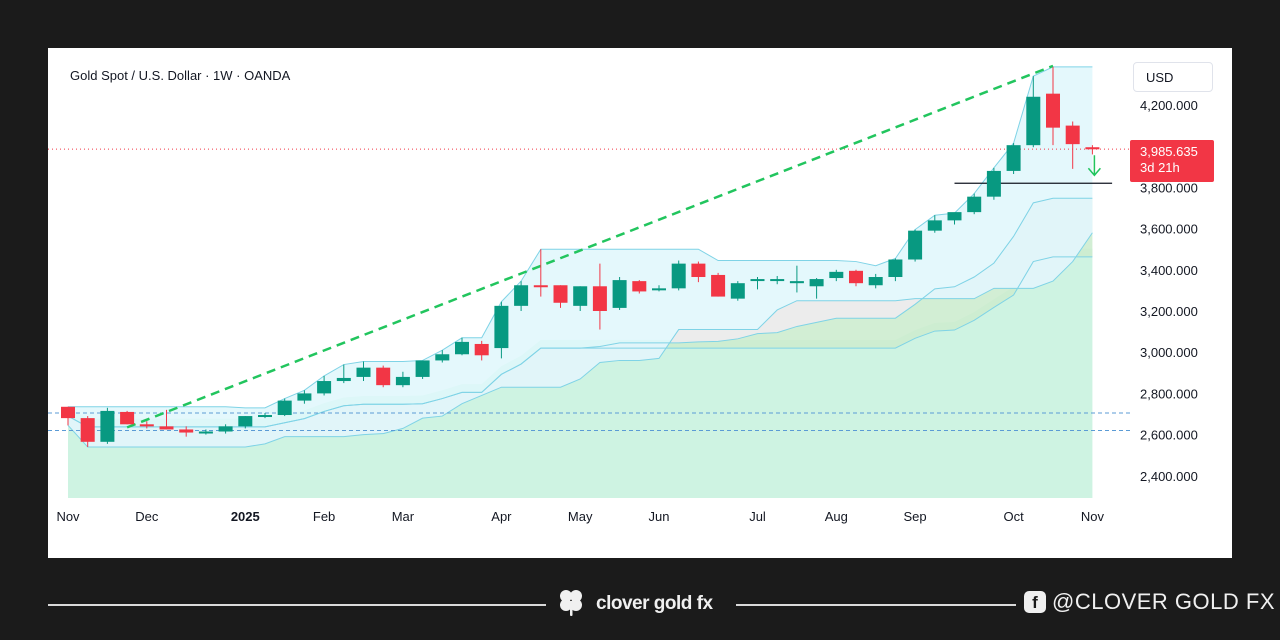  Describe the element at coordinates (1163, 601) in the screenshot. I see `social-name: @CLOVER GOLD FX` at that location.